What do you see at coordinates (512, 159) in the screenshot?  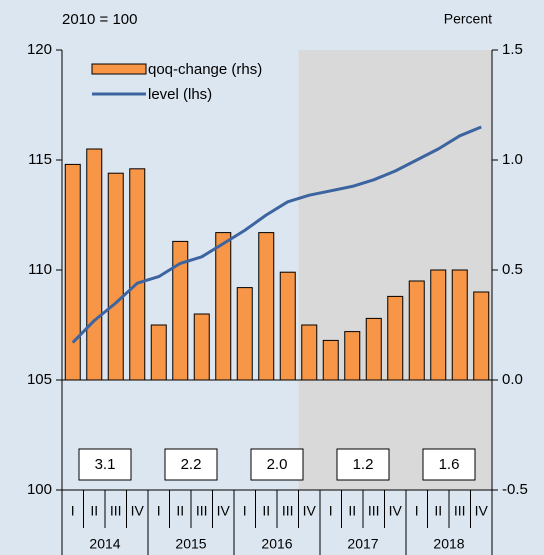 I see `y2-tick-label: 1.0` at bounding box center [512, 159].